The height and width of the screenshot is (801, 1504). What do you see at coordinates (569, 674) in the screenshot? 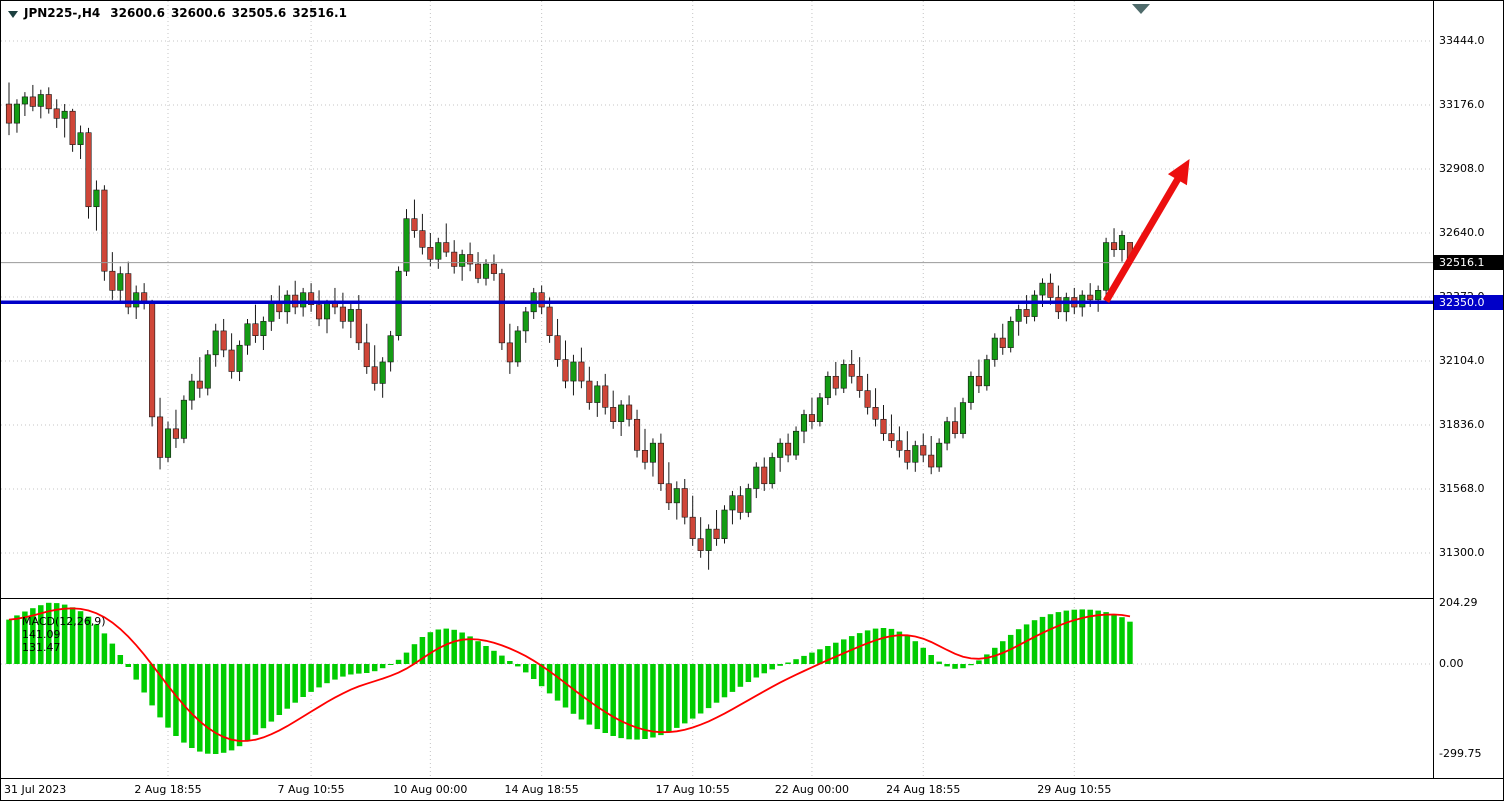
I see `macd-signal-line` at bounding box center [569, 674].